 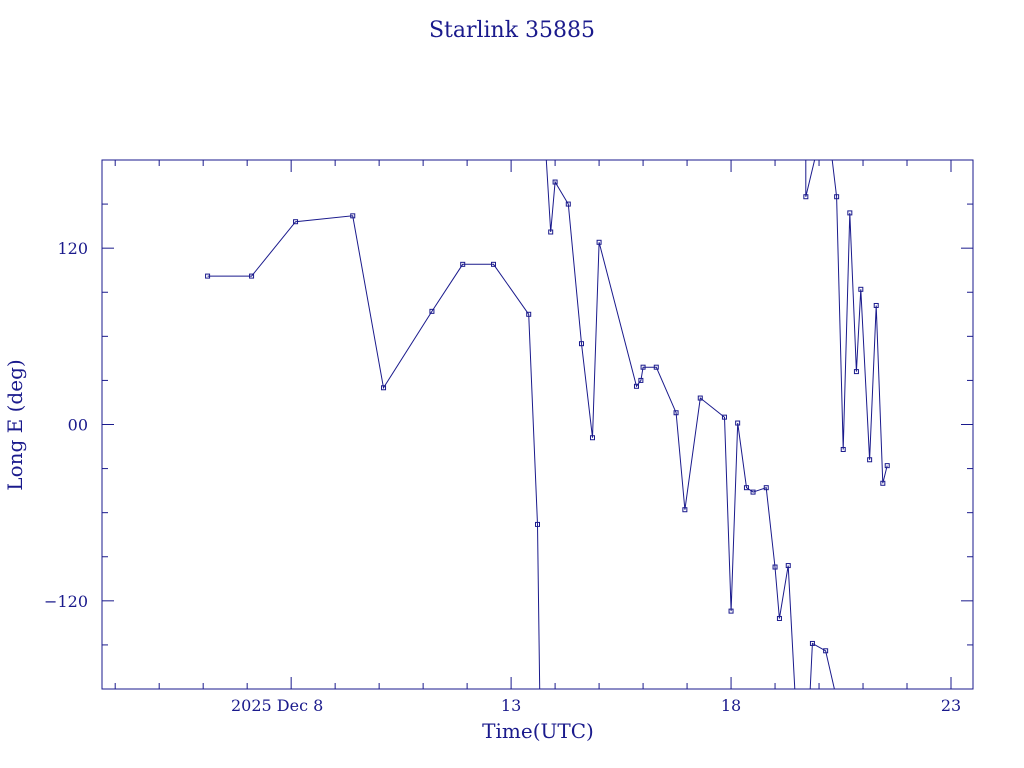 What do you see at coordinates (951, 705) in the screenshot?
I see `x-tick-label: 23` at bounding box center [951, 705].